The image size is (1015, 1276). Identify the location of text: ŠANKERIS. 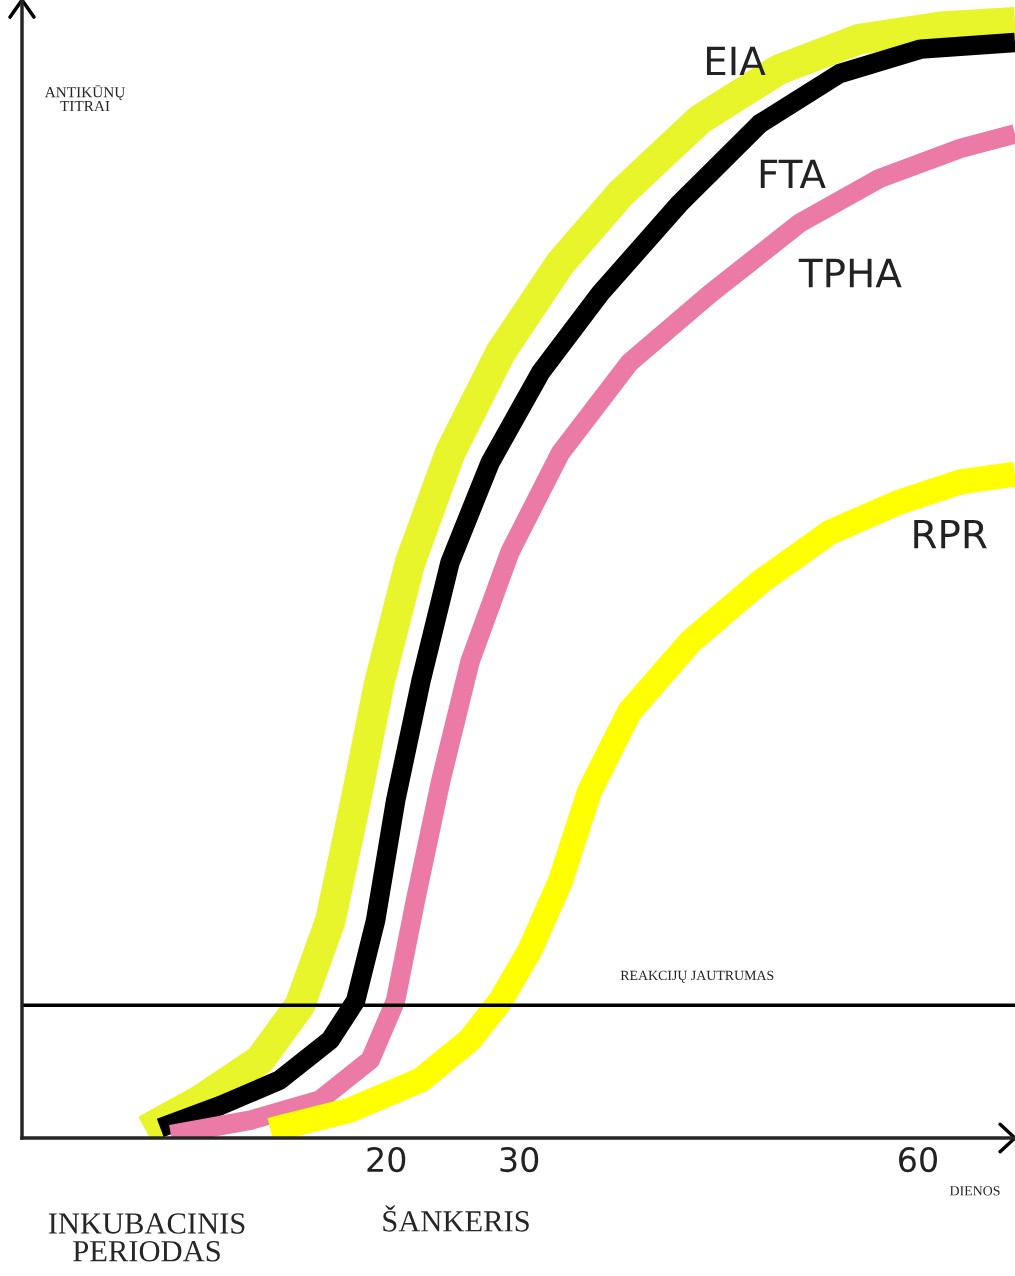
(456, 1218).